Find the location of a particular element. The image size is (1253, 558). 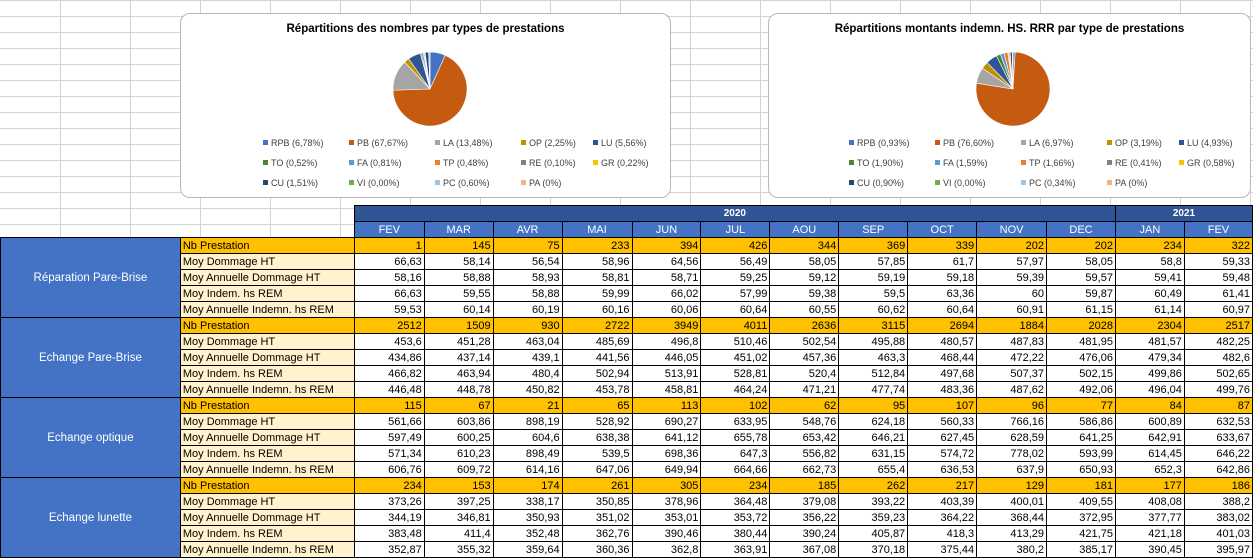

value-cell: 367,08 is located at coordinates (804, 549).